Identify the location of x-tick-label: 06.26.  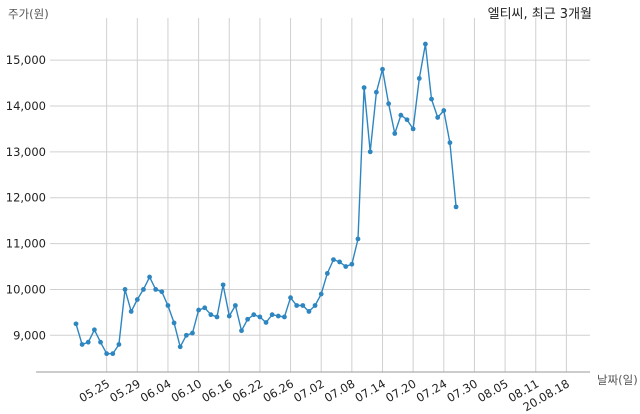
(279, 390).